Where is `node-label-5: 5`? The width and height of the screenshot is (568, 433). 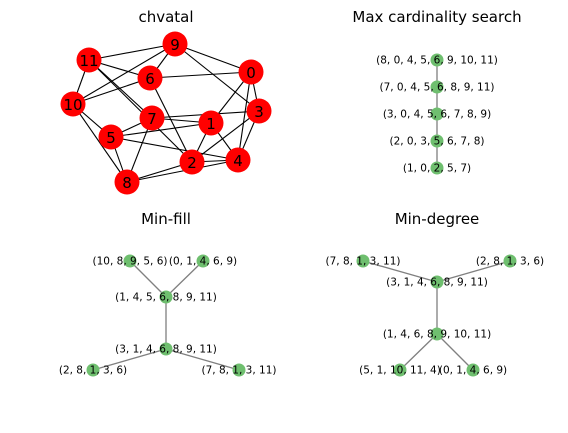
node-label-5: 5 is located at coordinates (111, 138).